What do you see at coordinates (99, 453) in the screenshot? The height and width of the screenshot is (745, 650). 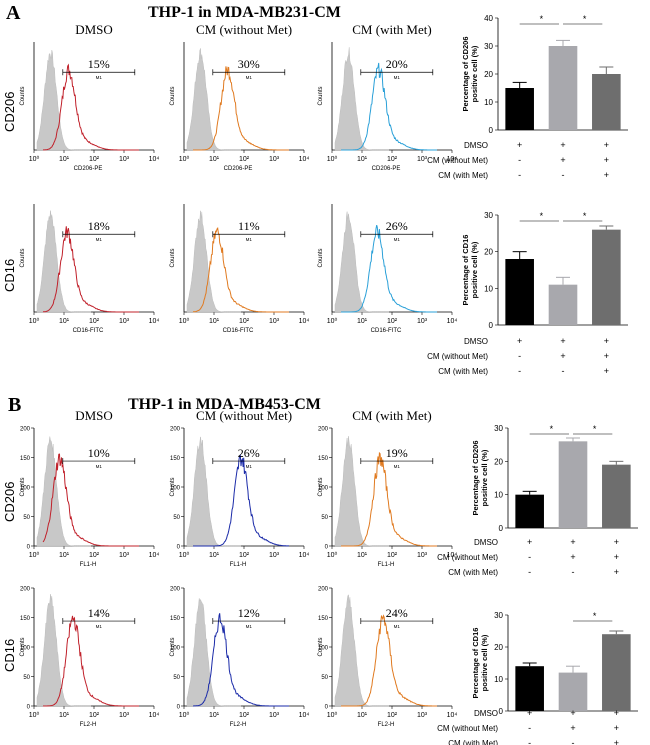 I see `positive-percentage: 10%` at bounding box center [99, 453].